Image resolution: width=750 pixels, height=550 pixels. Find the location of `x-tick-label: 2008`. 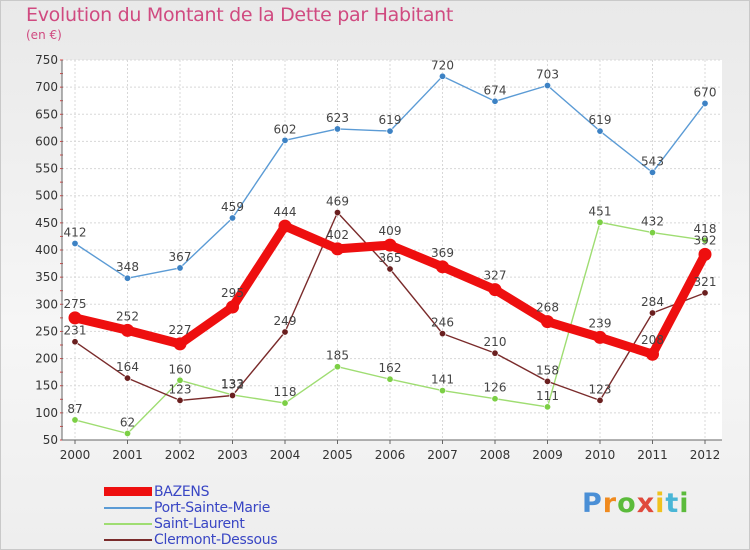

x-tick-label: 2008 is located at coordinates (495, 455).